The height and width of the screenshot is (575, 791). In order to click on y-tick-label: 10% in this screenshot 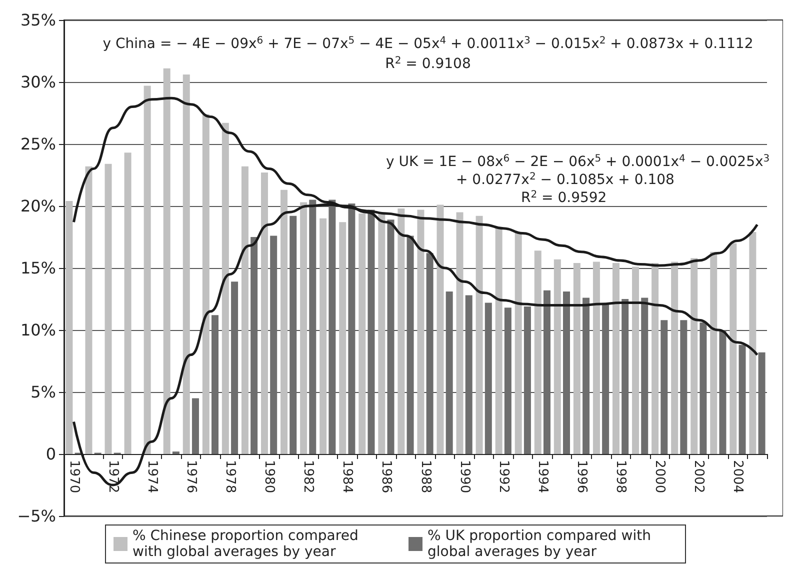, I will do `click(38, 330)`.